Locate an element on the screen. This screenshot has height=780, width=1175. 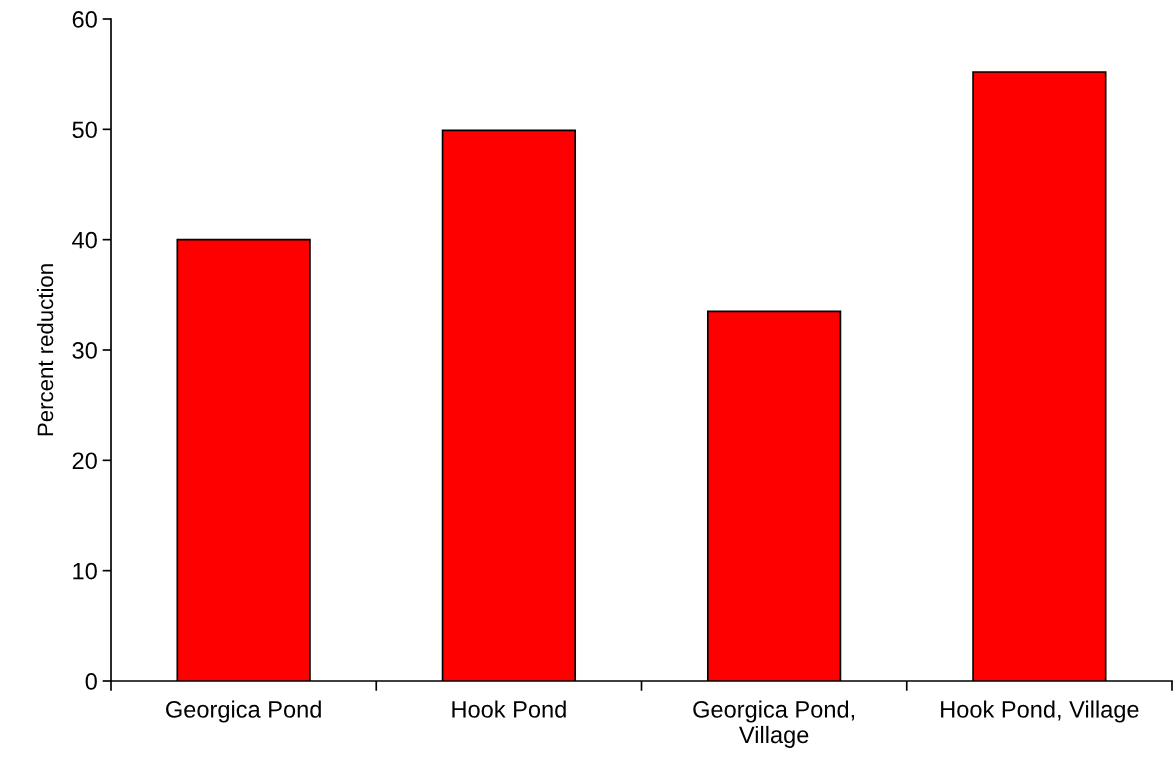
y-tick-label: 20 is located at coordinates (84, 461).